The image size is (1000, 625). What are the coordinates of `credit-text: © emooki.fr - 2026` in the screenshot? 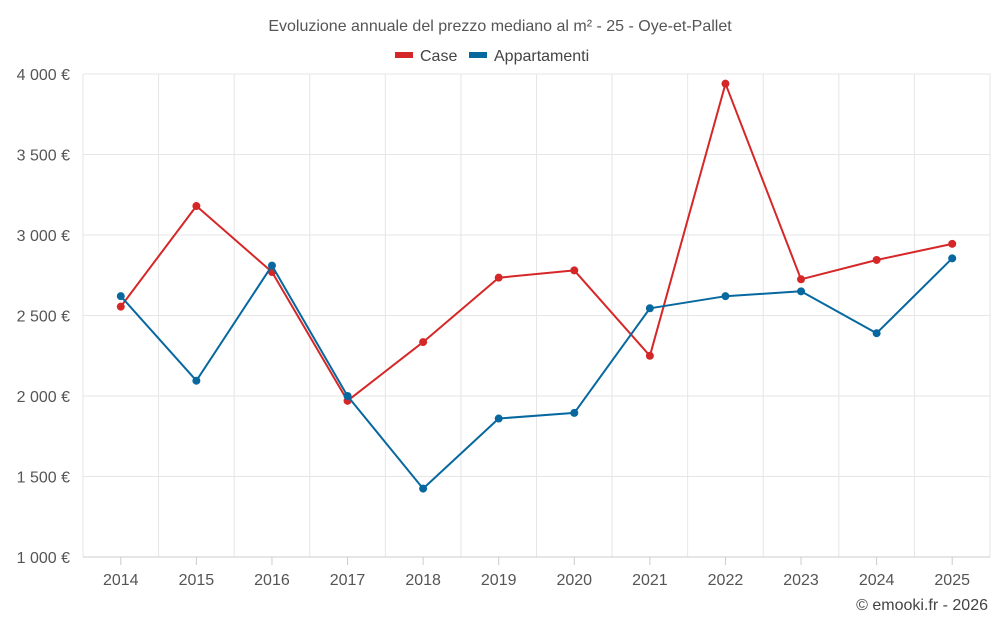 It's located at (922, 605).